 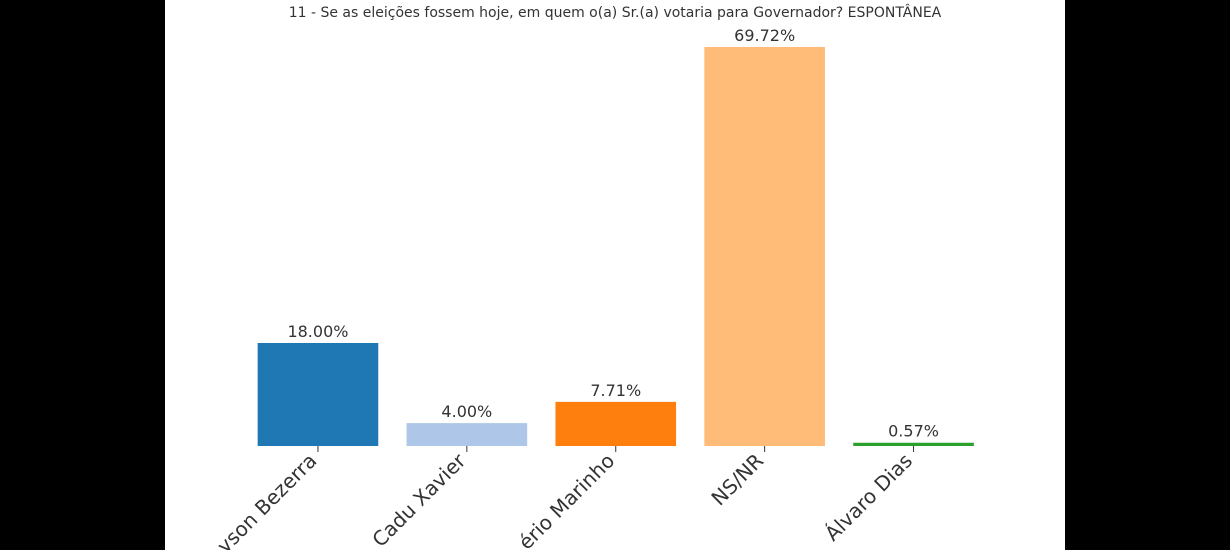 What do you see at coordinates (764, 35) in the screenshot?
I see `value-label: 69.72%` at bounding box center [764, 35].